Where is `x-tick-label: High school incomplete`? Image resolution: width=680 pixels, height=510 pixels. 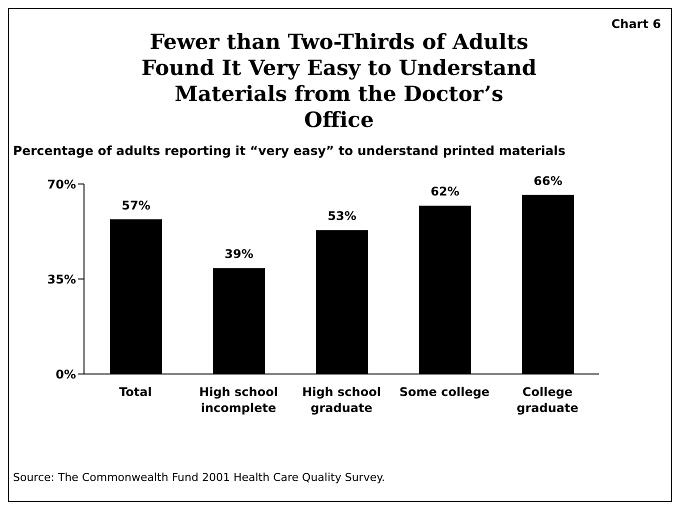 x-tick-label: High school incomplete is located at coordinates (238, 400).